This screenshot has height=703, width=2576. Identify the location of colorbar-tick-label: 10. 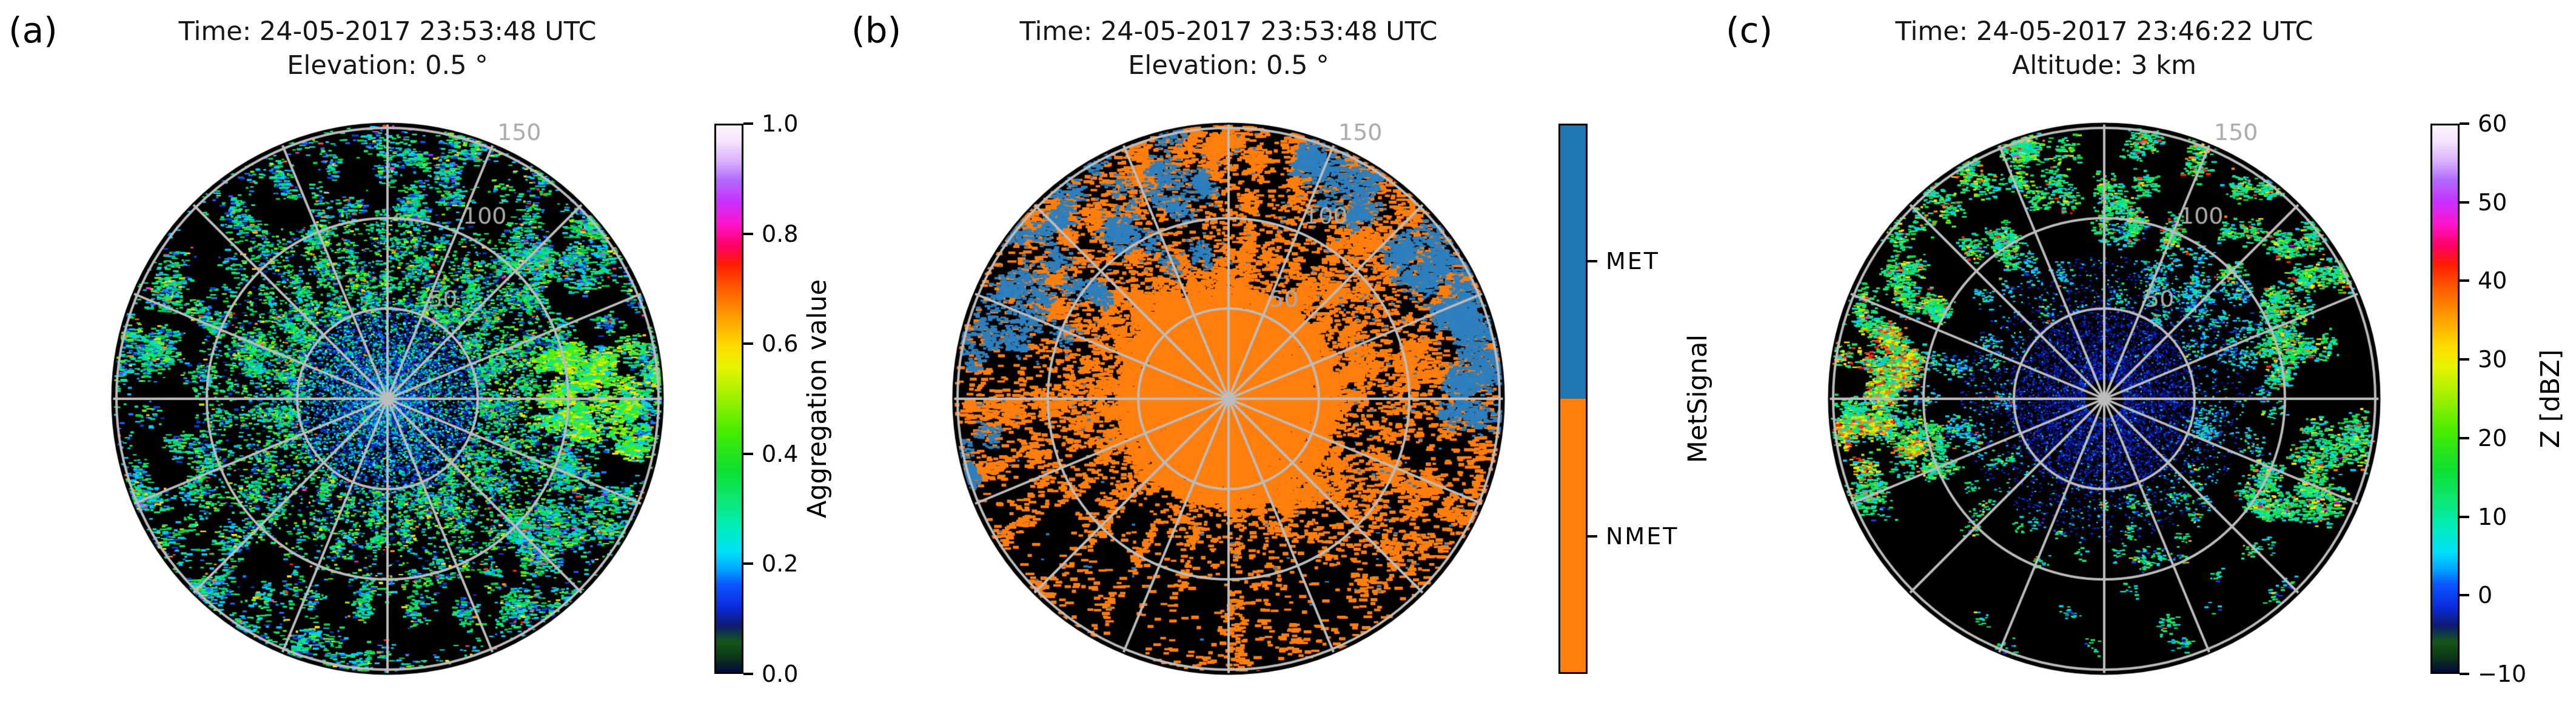
(2492, 516).